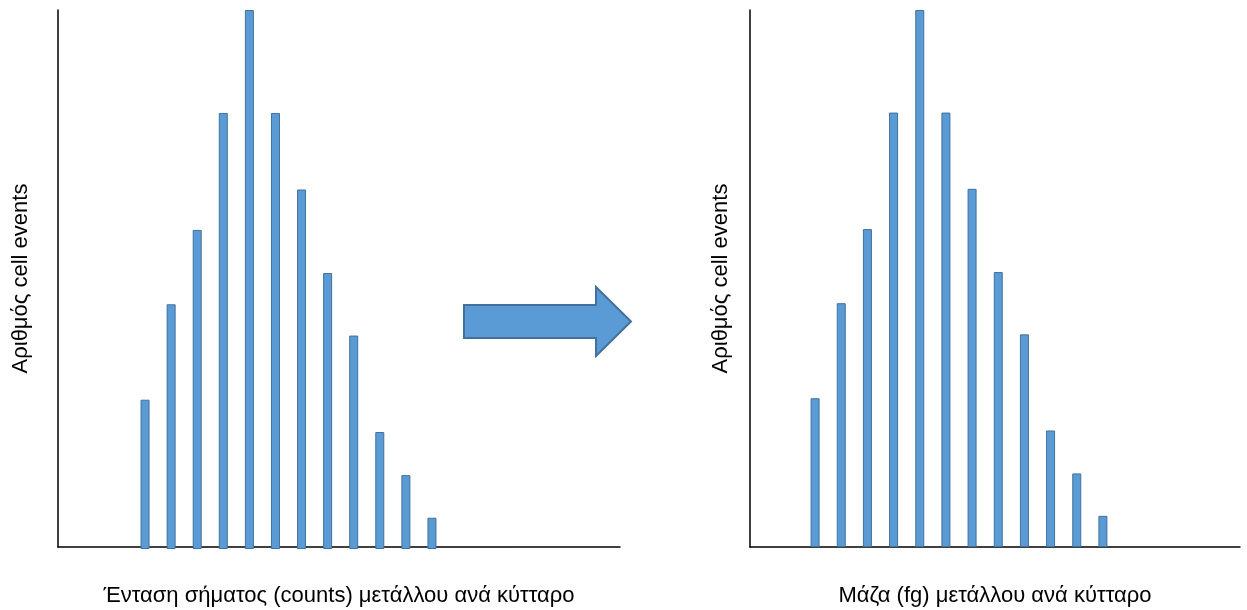  I want to click on x-axis-title: Ένταση σήματος (counts) μετάλλου ανά κύτταρο, so click(338, 594).